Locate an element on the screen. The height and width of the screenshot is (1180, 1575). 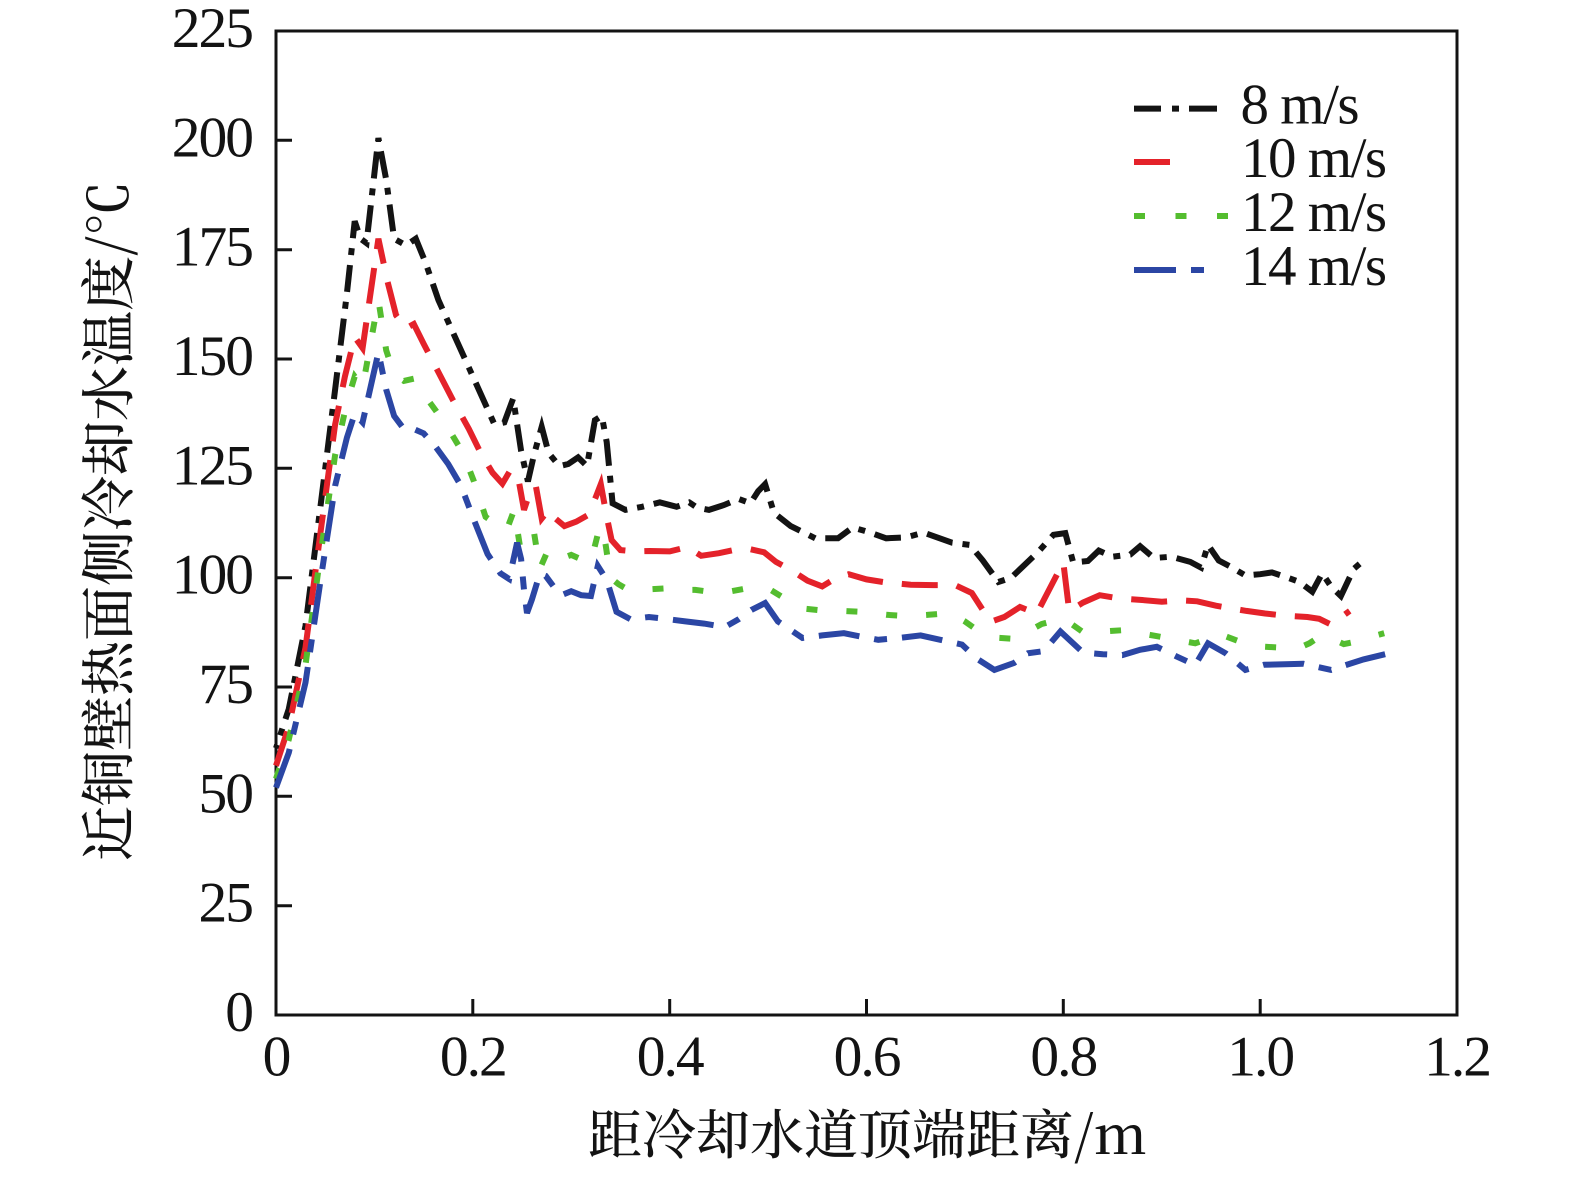
svg-text: 1.0 is located at coordinates (1260, 1057).